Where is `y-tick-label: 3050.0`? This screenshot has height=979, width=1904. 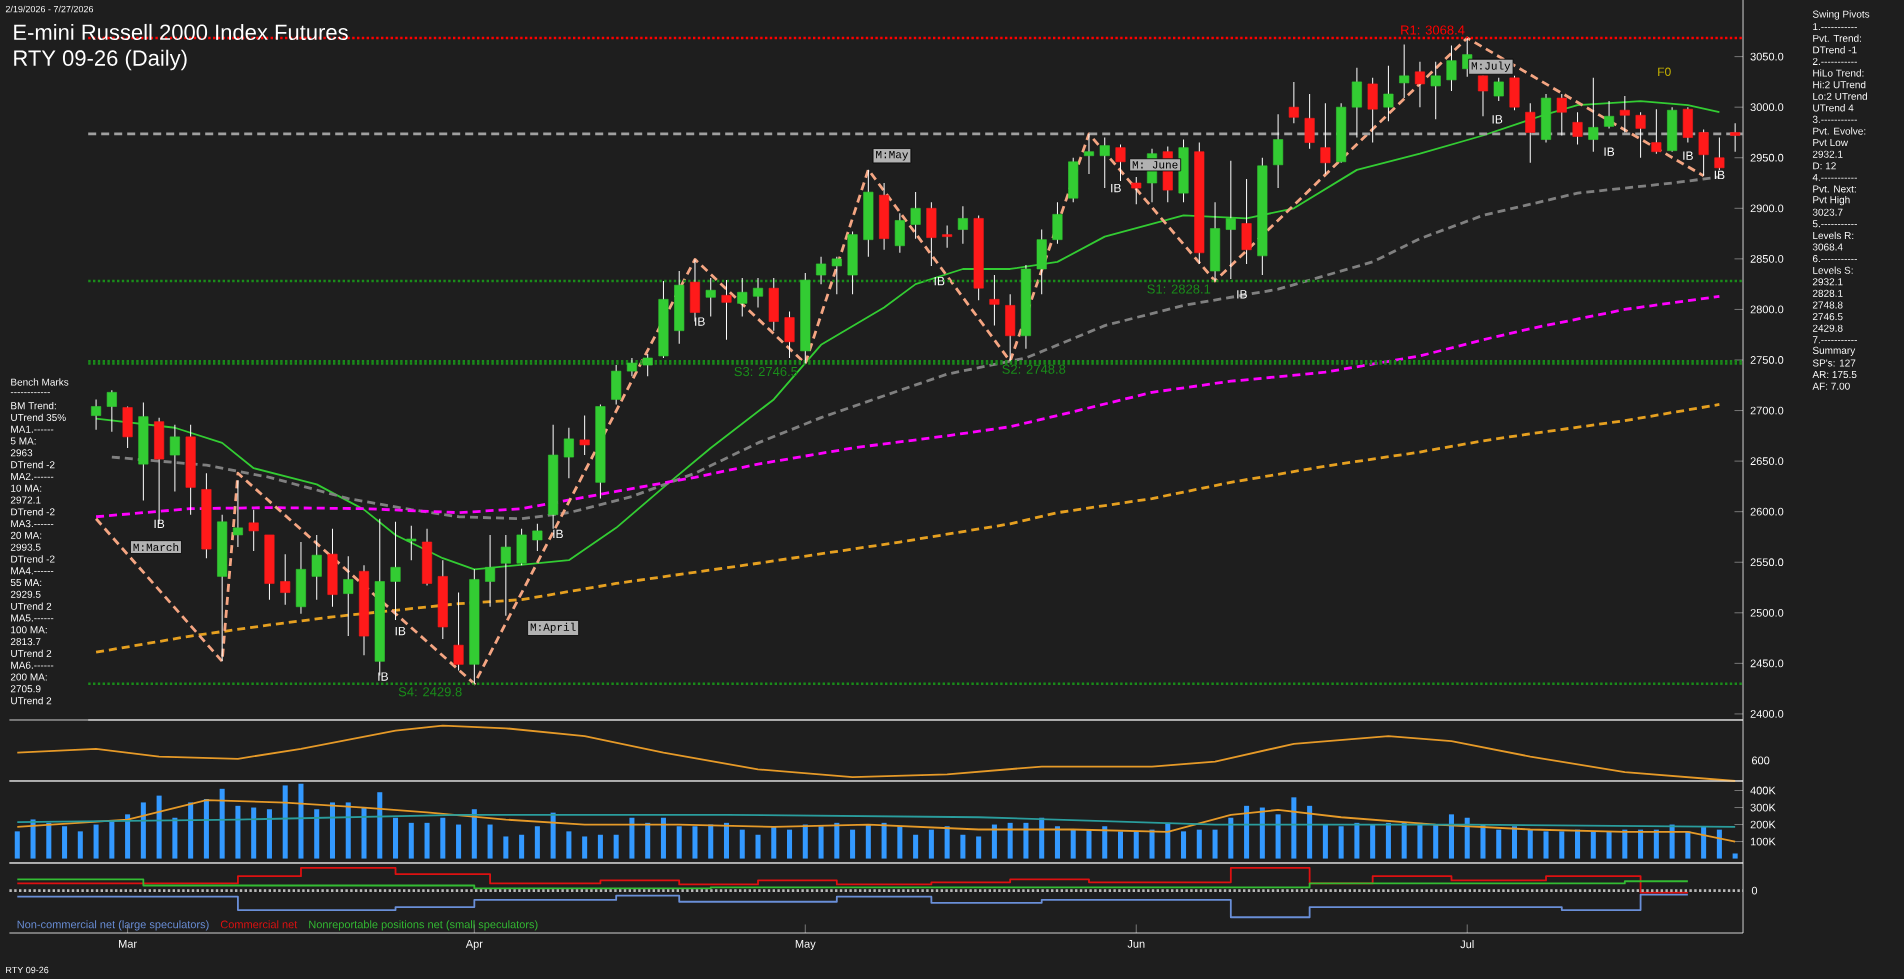
y-tick-label: 3050.0 is located at coordinates (1767, 56).